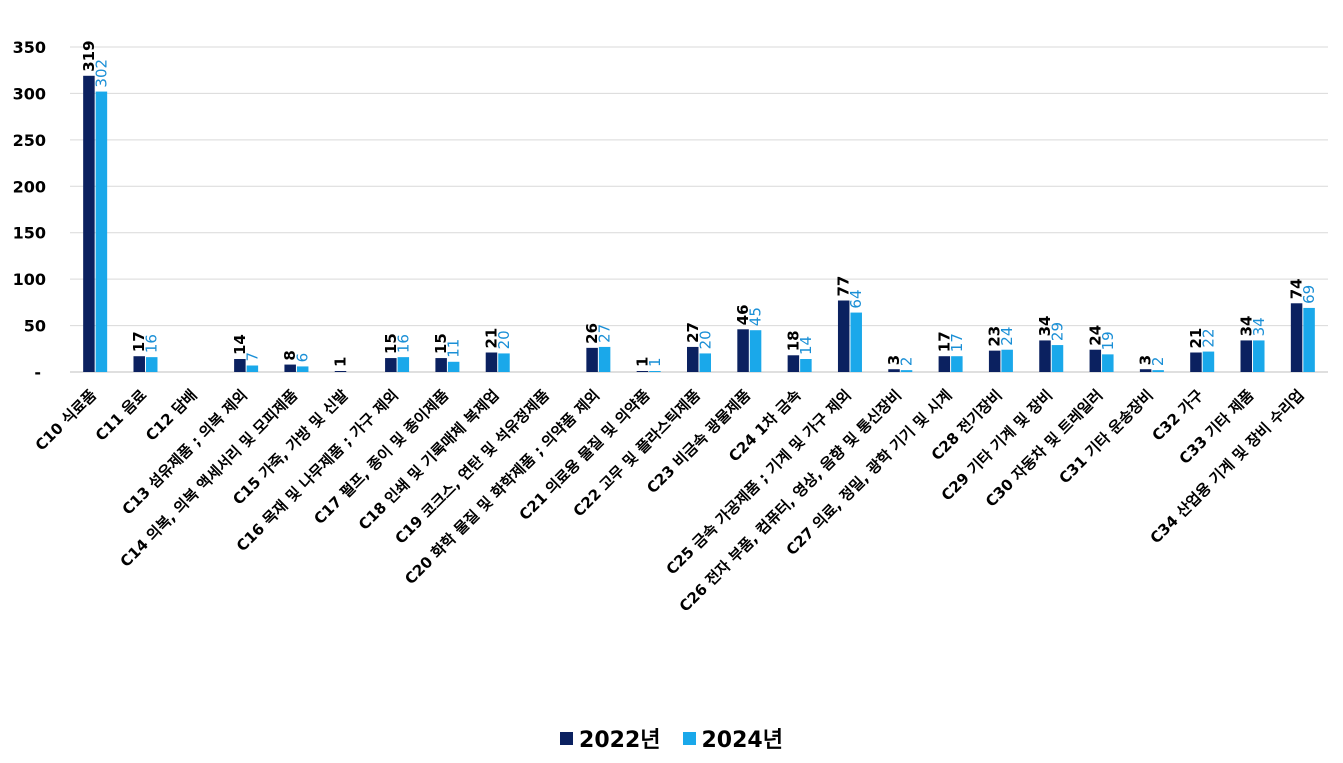 This screenshot has width=1343, height=763. What do you see at coordinates (1105, 436) in the screenshot?
I see `x-category-label: C31 기타 운송장비` at bounding box center [1105, 436].